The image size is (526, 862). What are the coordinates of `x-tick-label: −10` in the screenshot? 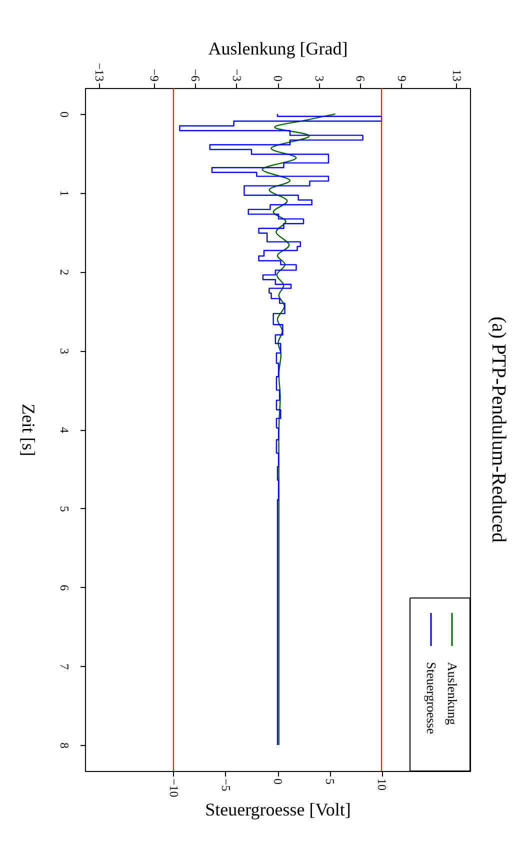 It's located at (173, 788).